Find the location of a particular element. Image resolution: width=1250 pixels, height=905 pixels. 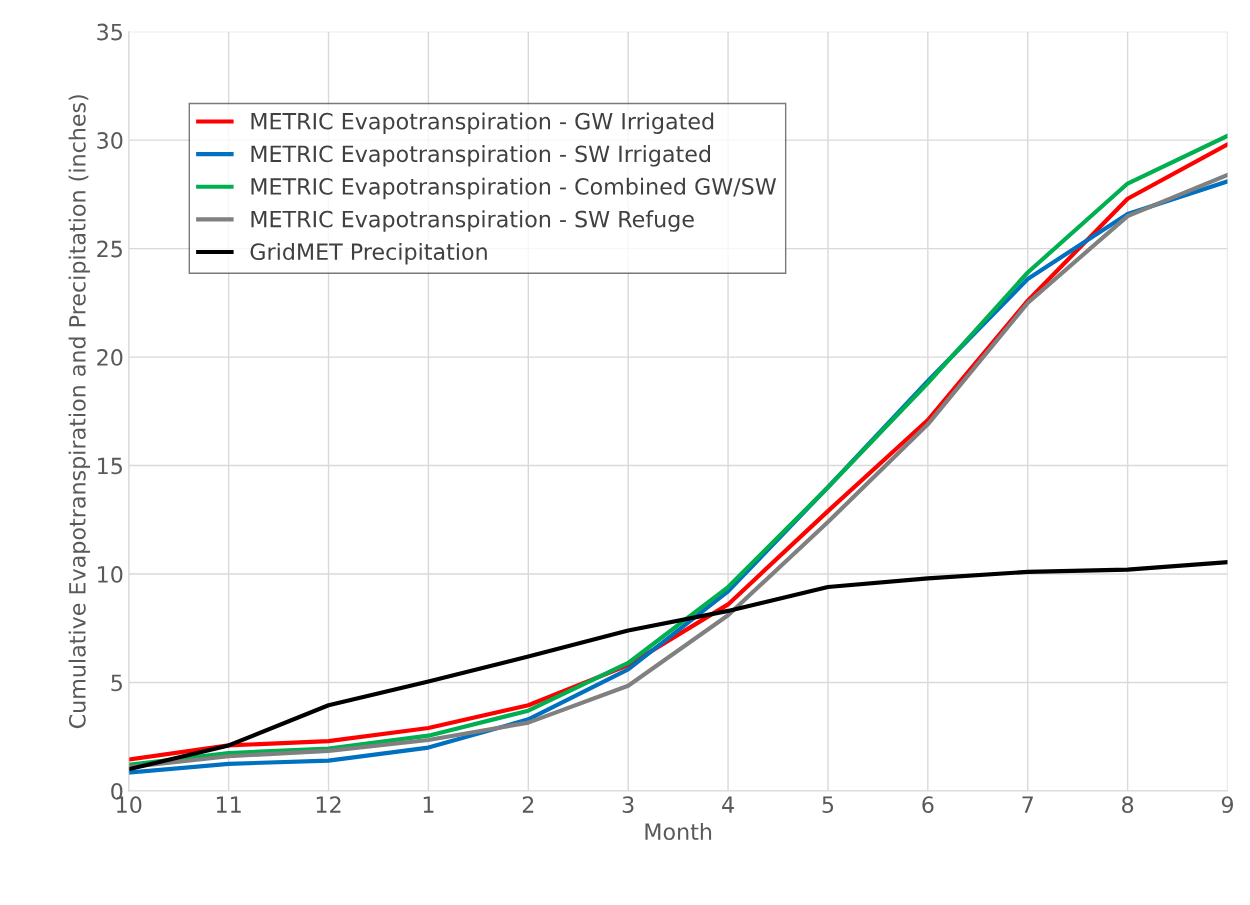

y-tick-label: 10 is located at coordinates (110, 574).